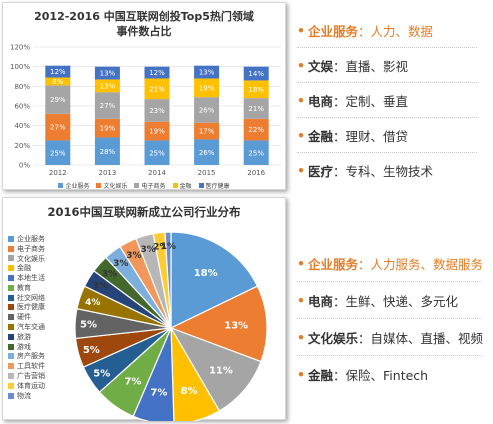  I want to click on pie-legend-item: 汽车交通, so click(26, 327).